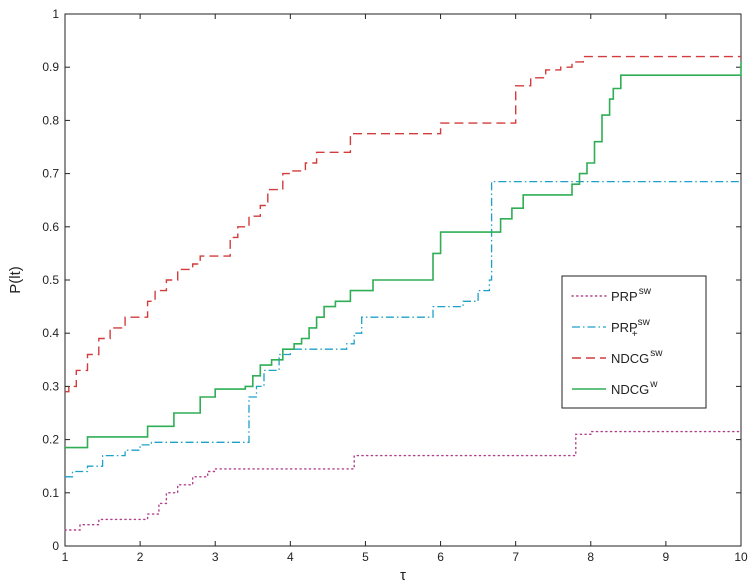 Image resolution: width=753 pixels, height=586 pixels. I want to click on legend-label: PRPsw, so click(631, 295).